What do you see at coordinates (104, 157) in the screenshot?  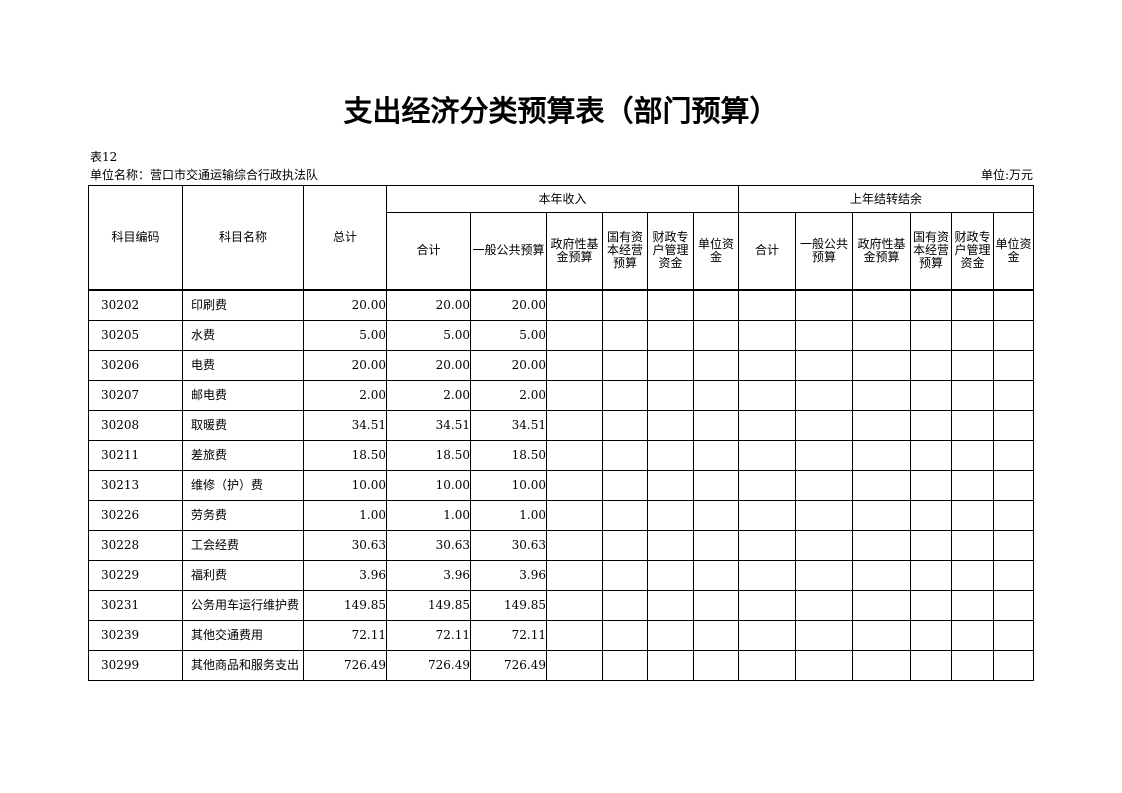 I see `table-number: 表12` at bounding box center [104, 157].